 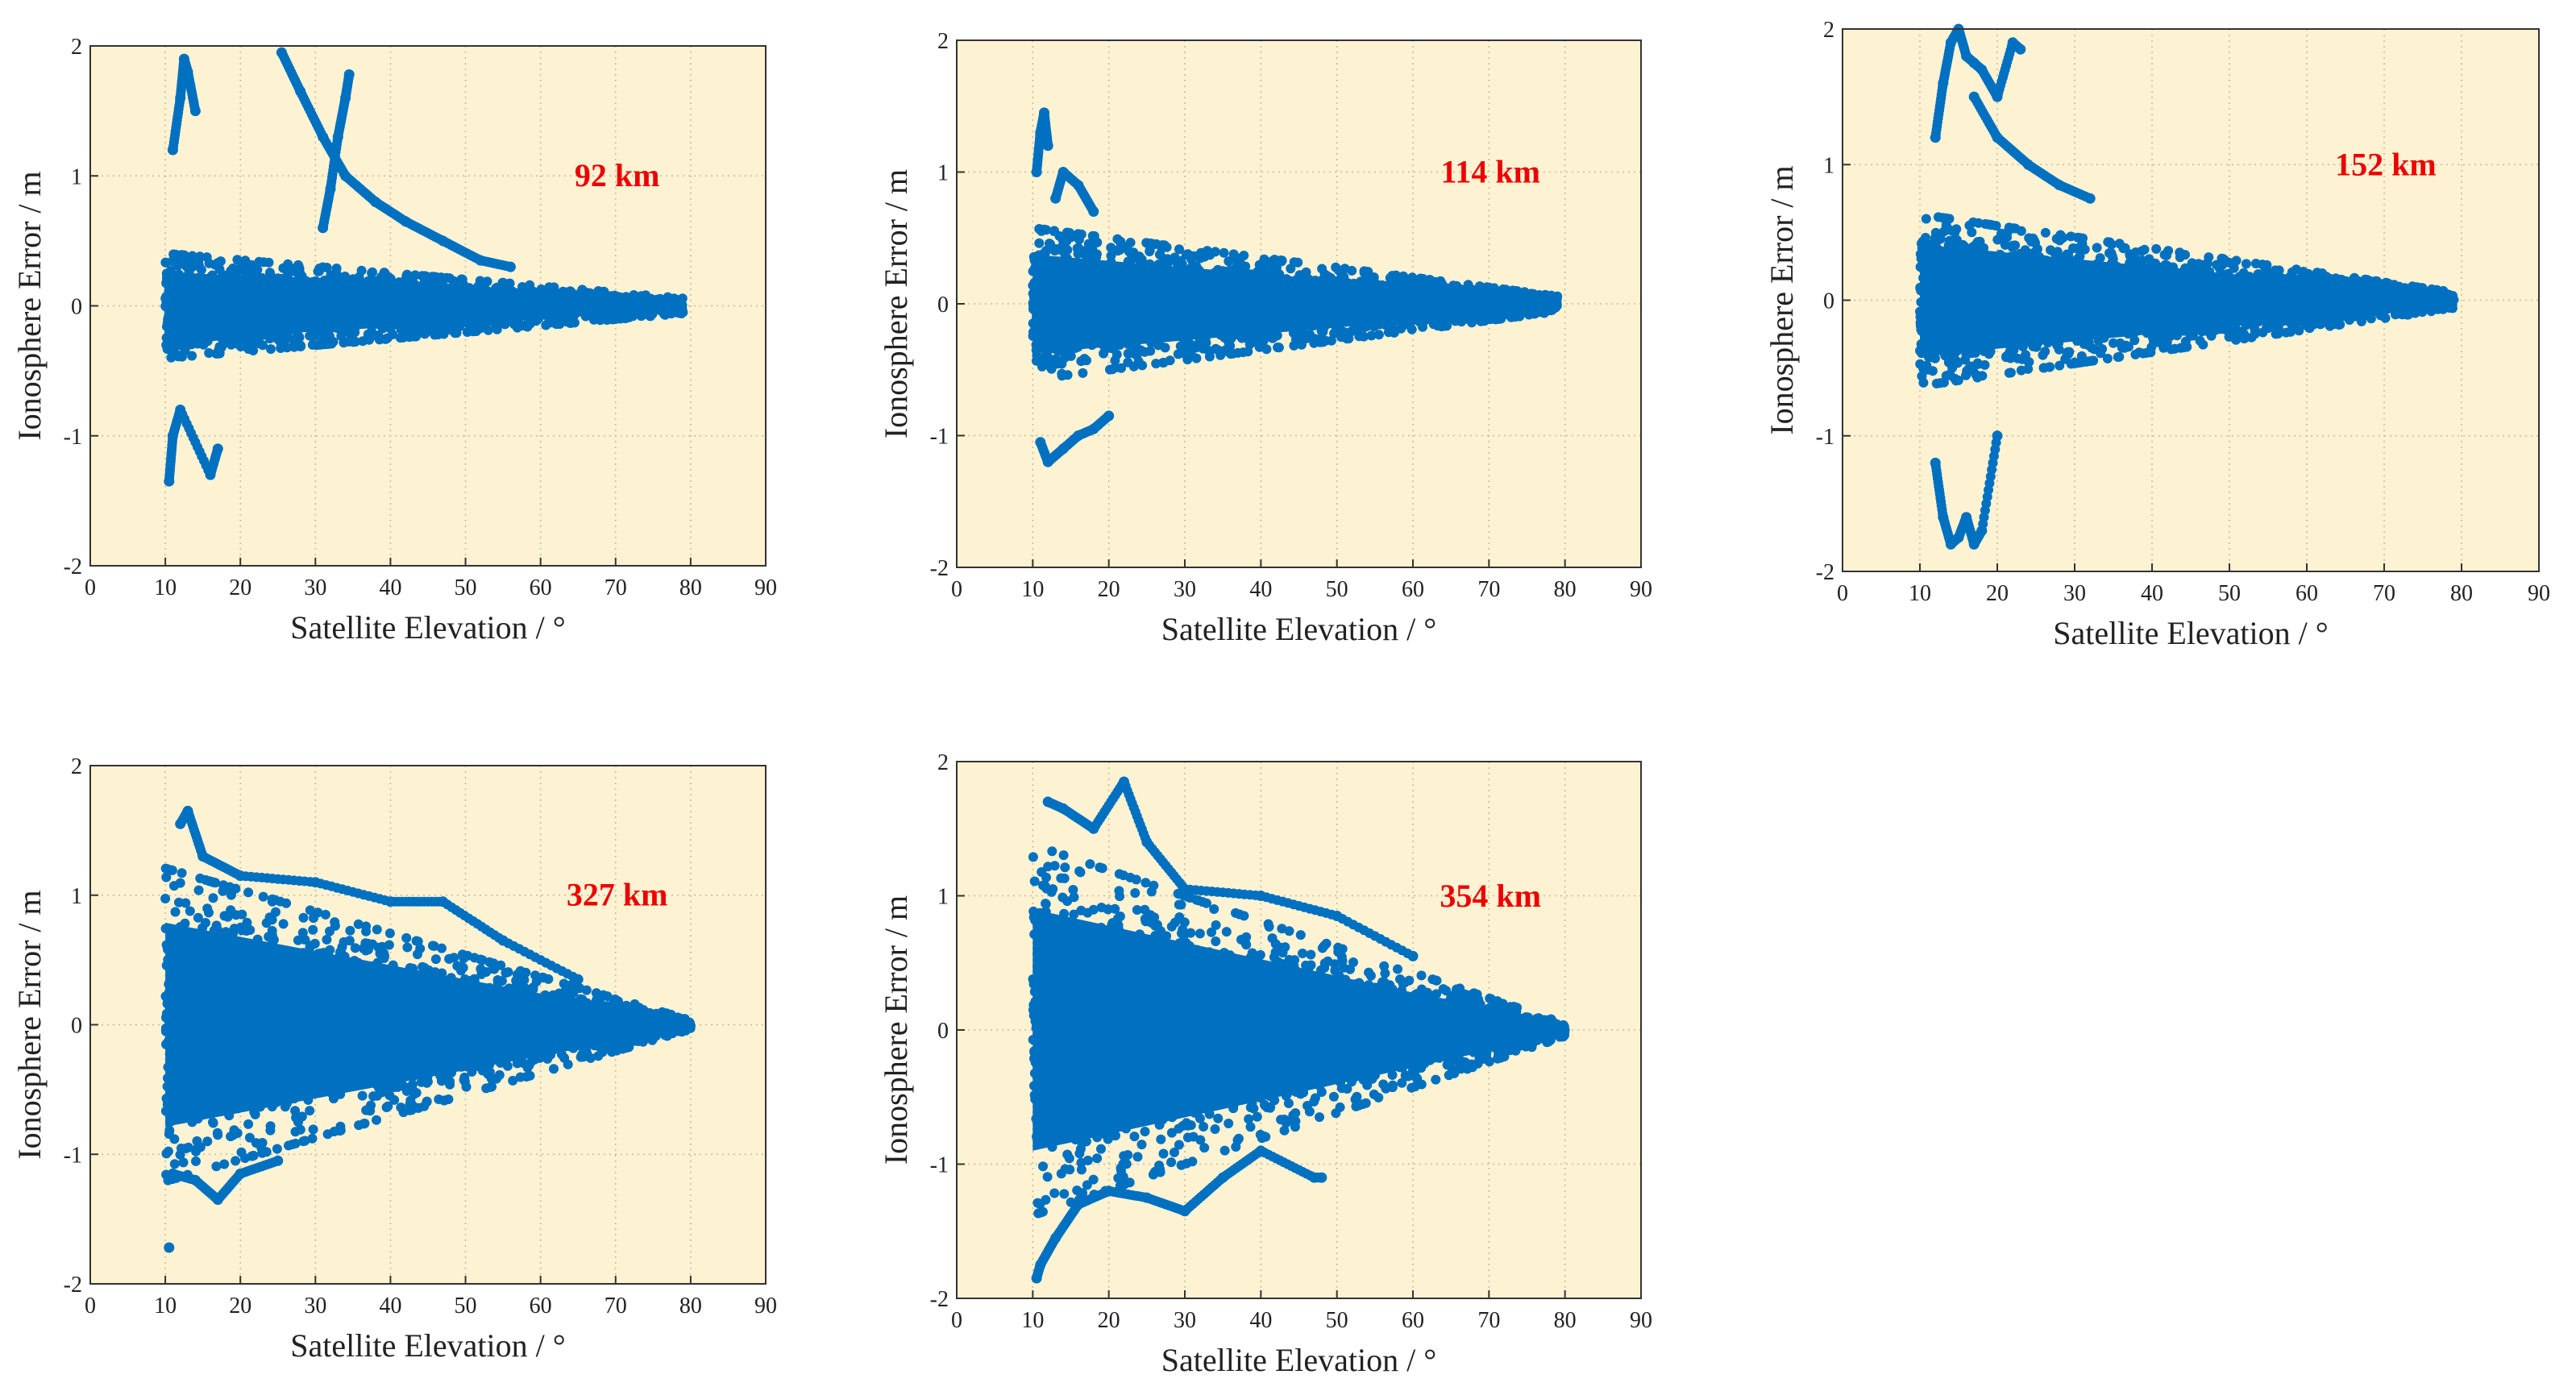 I want to click on feature-arc-high, so click(x=396, y=160).